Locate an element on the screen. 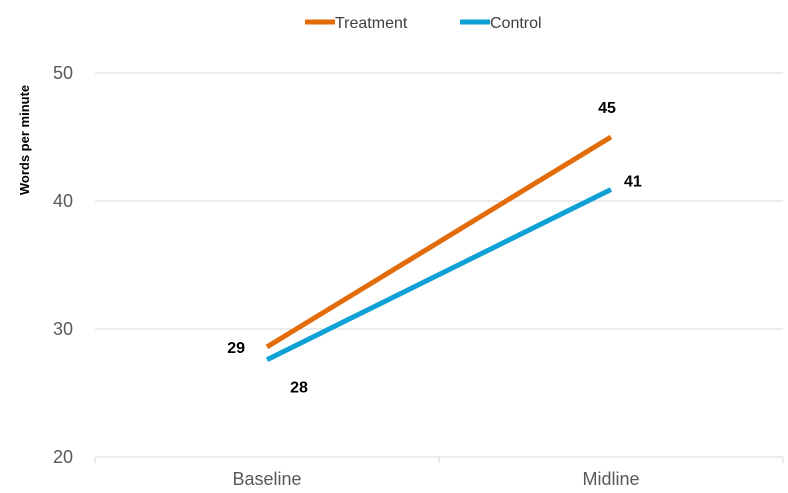 This screenshot has height=493, width=788. x-tick-label: Baseline is located at coordinates (266, 479).